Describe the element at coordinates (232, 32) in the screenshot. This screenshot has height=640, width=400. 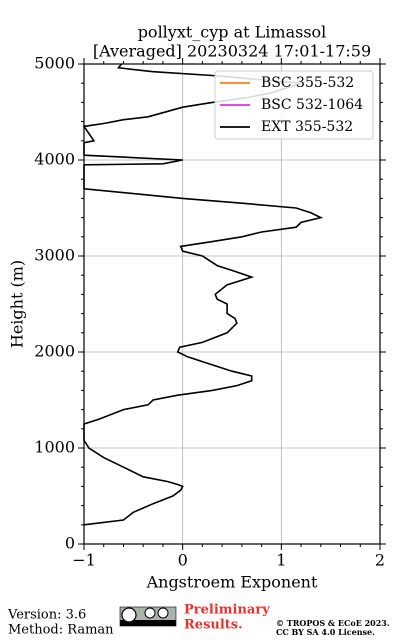
I see `chart-title: pollyxt_cyp at Limassol` at that location.